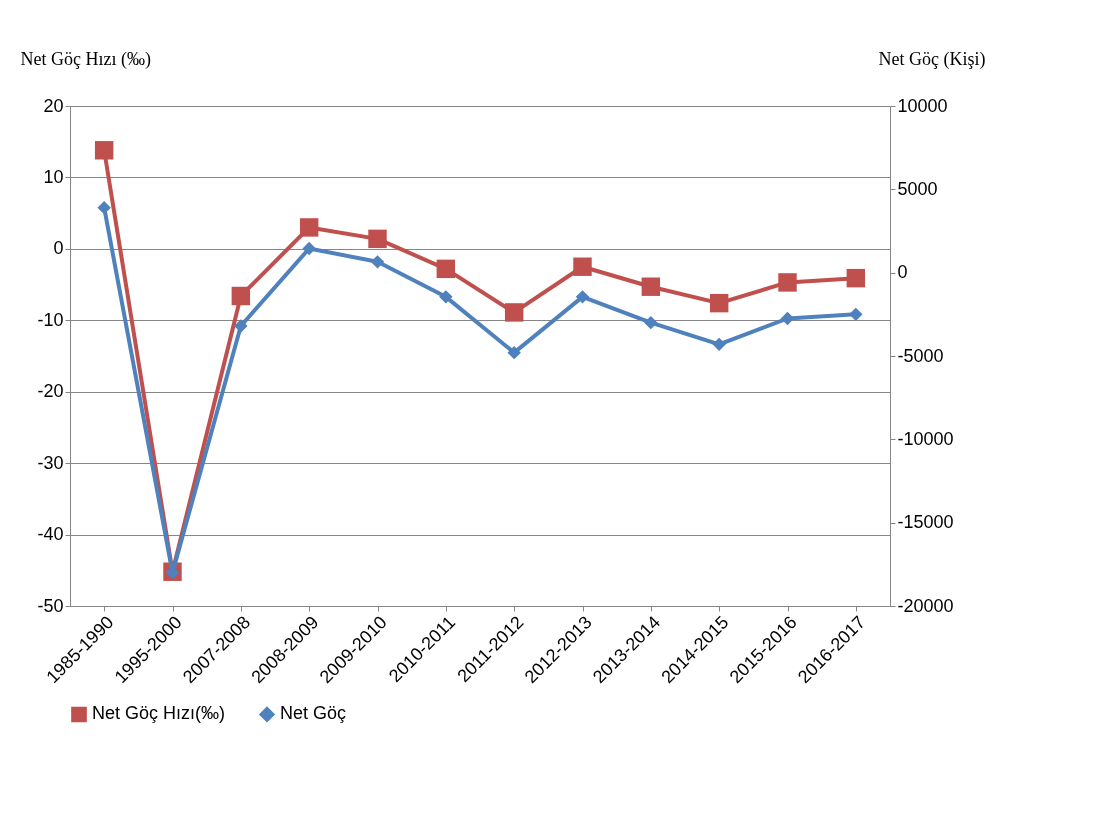 The height and width of the screenshot is (830, 1105). Describe the element at coordinates (53, 105) in the screenshot. I see `y-tick-label: 20` at that location.